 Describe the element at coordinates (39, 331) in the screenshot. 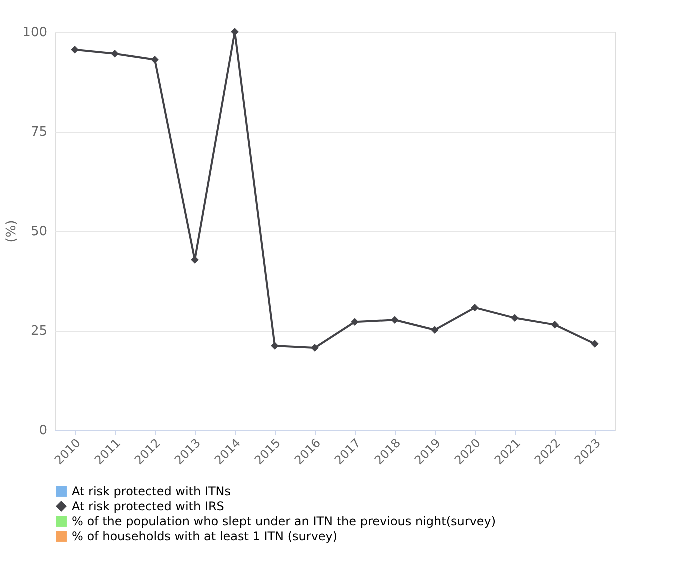

I see `y-tick-label: 25` at that location.